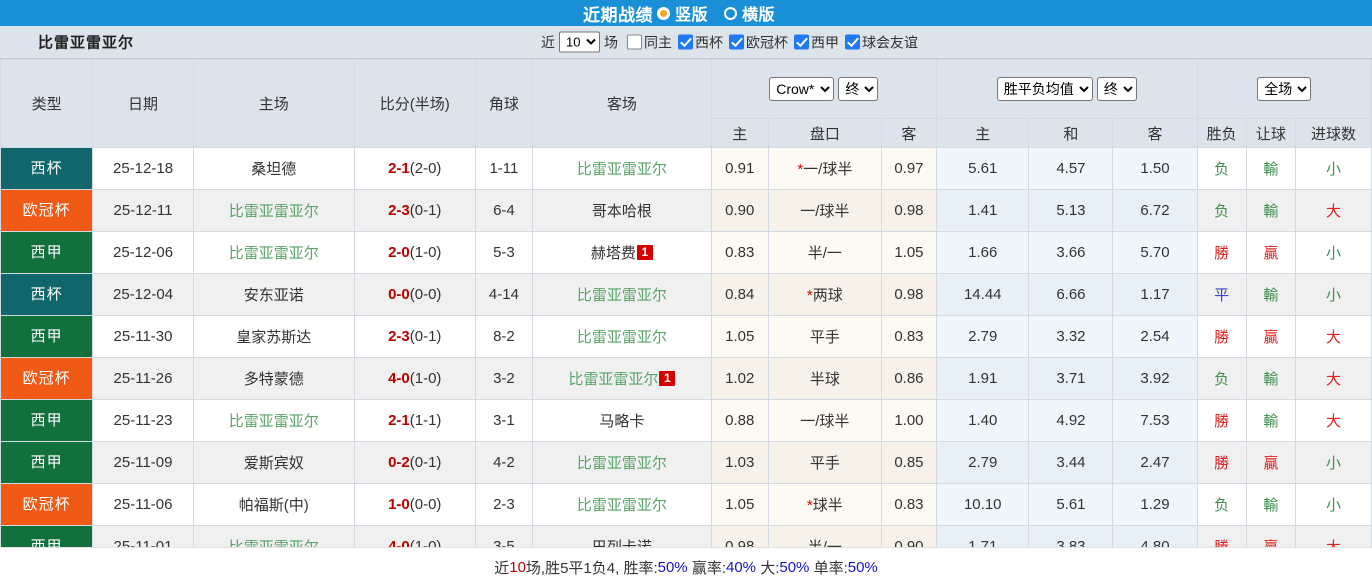 The image size is (1372, 587). Describe the element at coordinates (685, 42) in the screenshot. I see `league-checkbox-copa` at that location.